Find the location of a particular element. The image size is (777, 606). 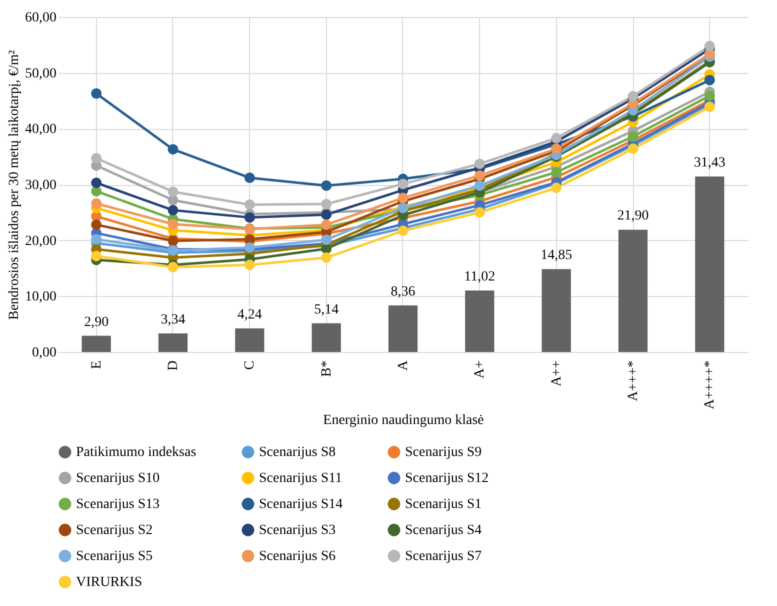

data-label: 4,24 is located at coordinates (249, 314).